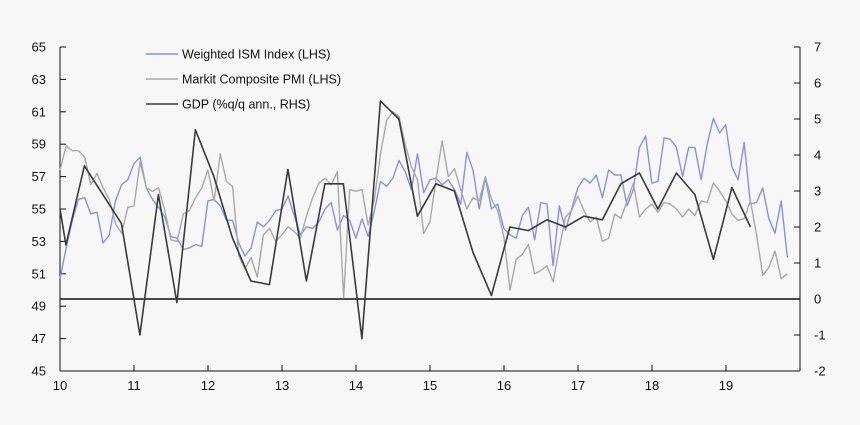 The width and height of the screenshot is (860, 425). Describe the element at coordinates (39, 47) in the screenshot. I see `left-tick-label: 65` at that location.